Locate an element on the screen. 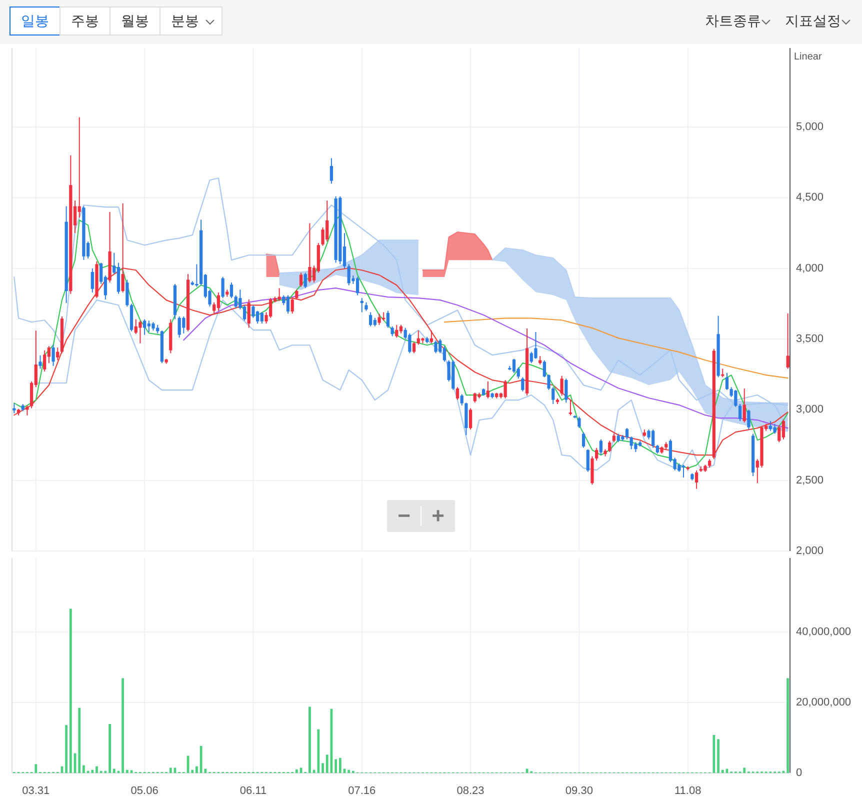 The height and width of the screenshot is (802, 862). y-tick-label: 4,500 is located at coordinates (810, 198).